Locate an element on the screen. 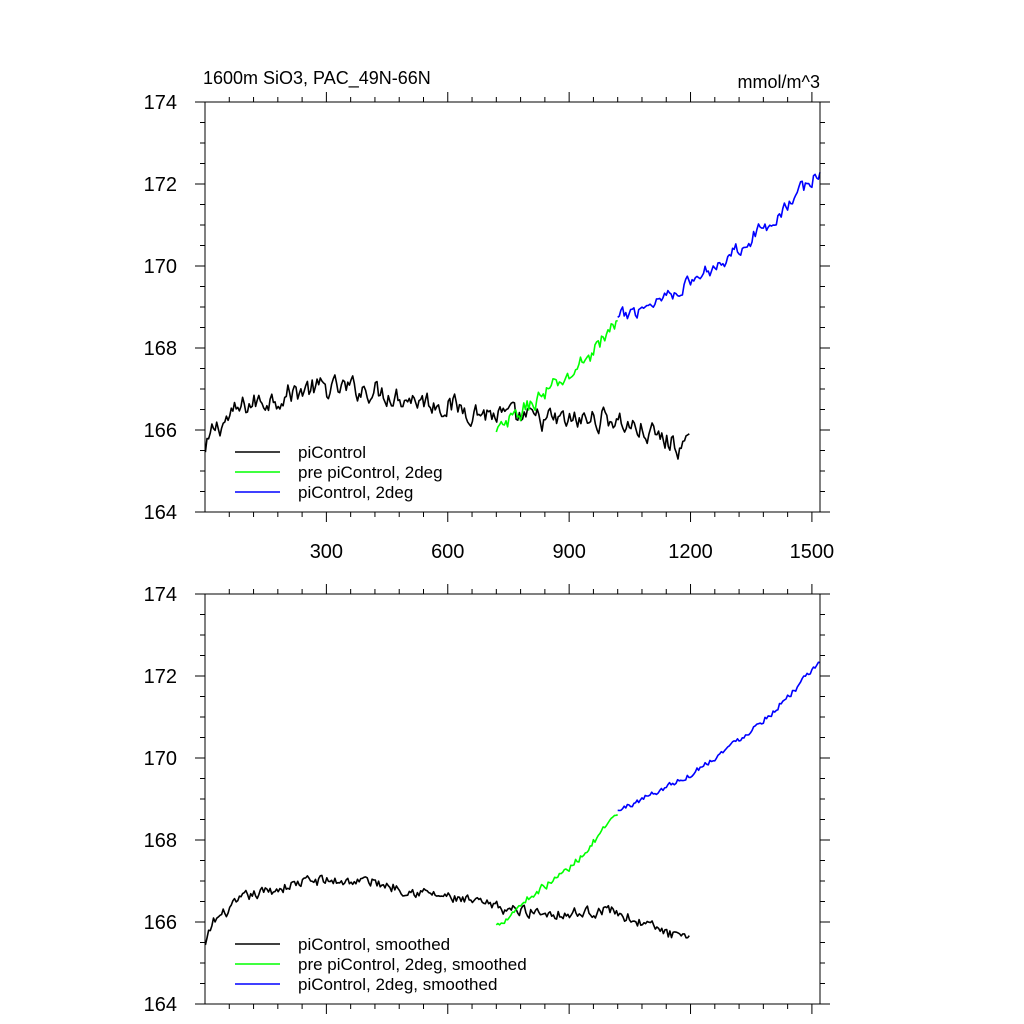  legend-label: pre piControl, 2deg, smoothed is located at coordinates (412, 964).